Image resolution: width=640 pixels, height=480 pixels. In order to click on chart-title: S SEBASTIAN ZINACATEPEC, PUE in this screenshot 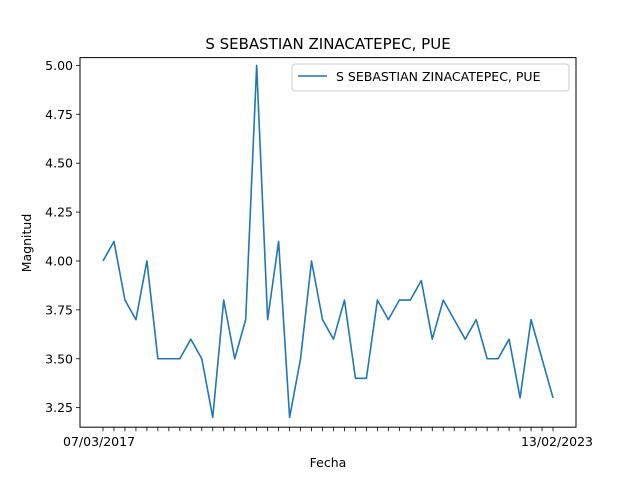, I will do `click(327, 44)`.